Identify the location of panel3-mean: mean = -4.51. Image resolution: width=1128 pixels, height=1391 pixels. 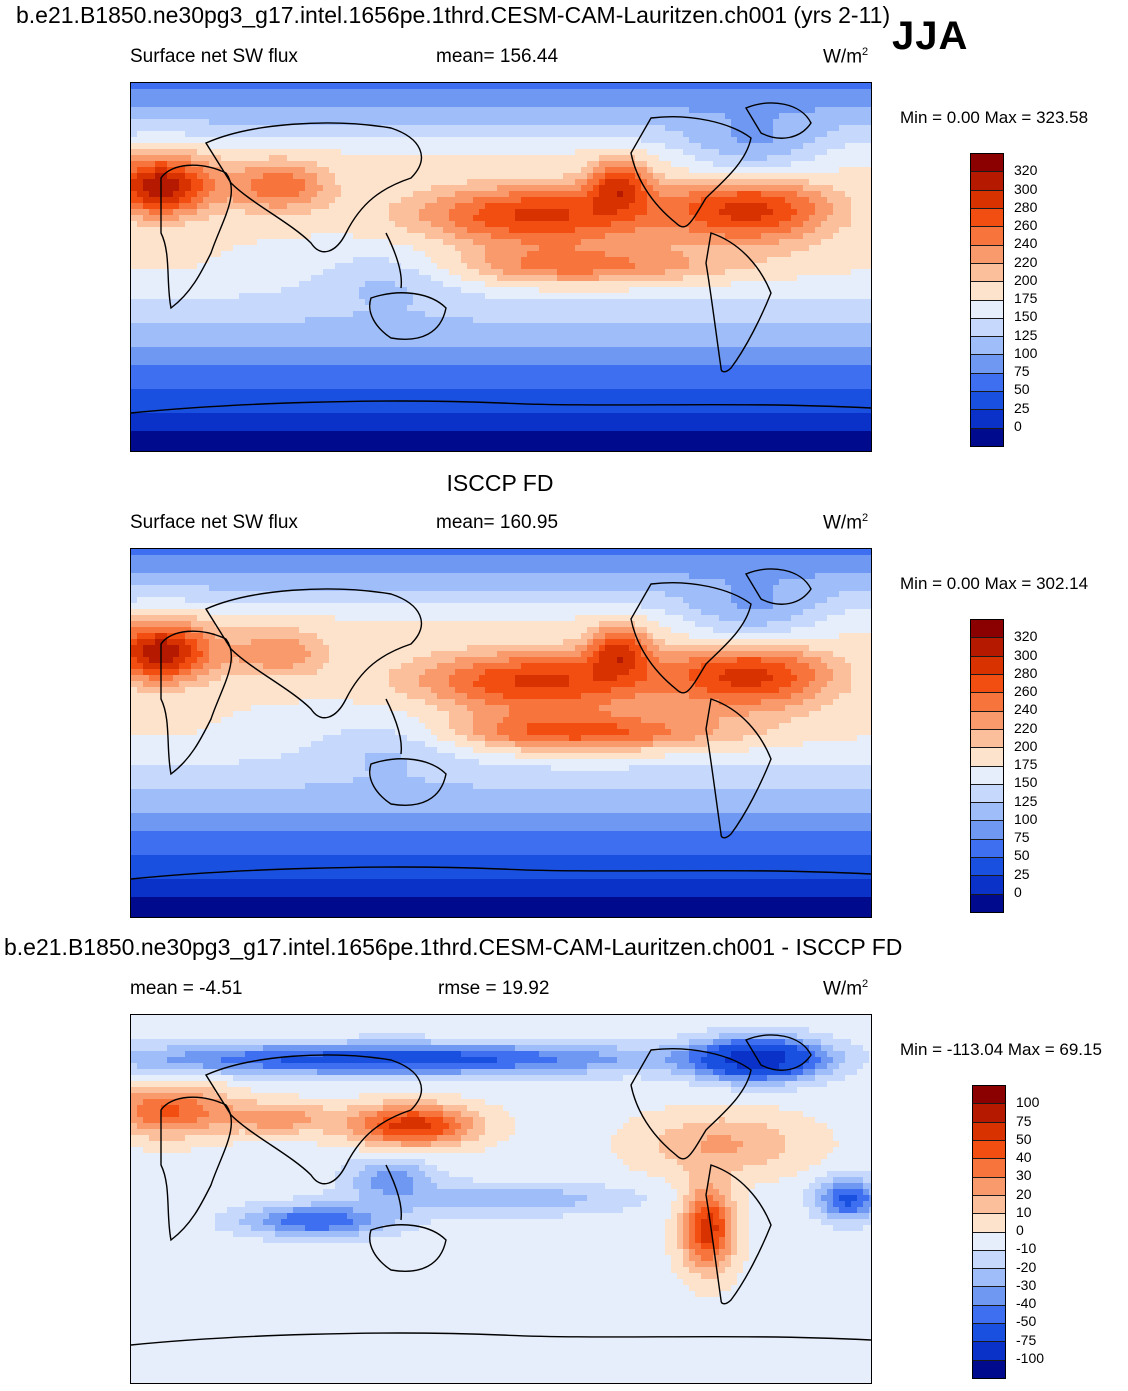
(186, 989).